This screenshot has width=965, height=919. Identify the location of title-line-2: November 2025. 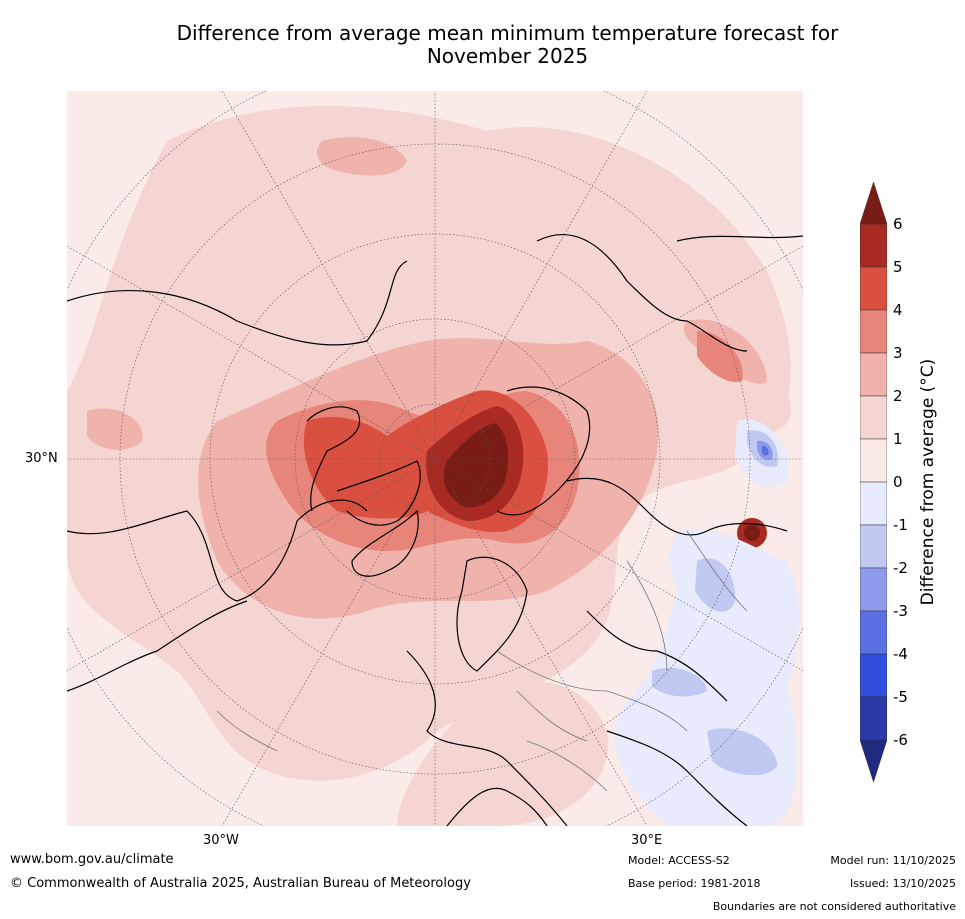
(507, 56).